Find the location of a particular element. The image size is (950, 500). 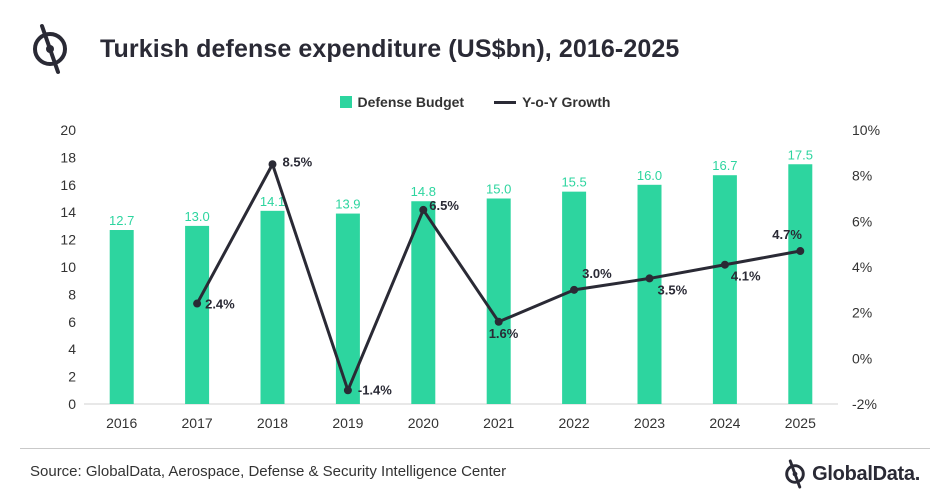

growth-value-label: 4.1% is located at coordinates (746, 276).